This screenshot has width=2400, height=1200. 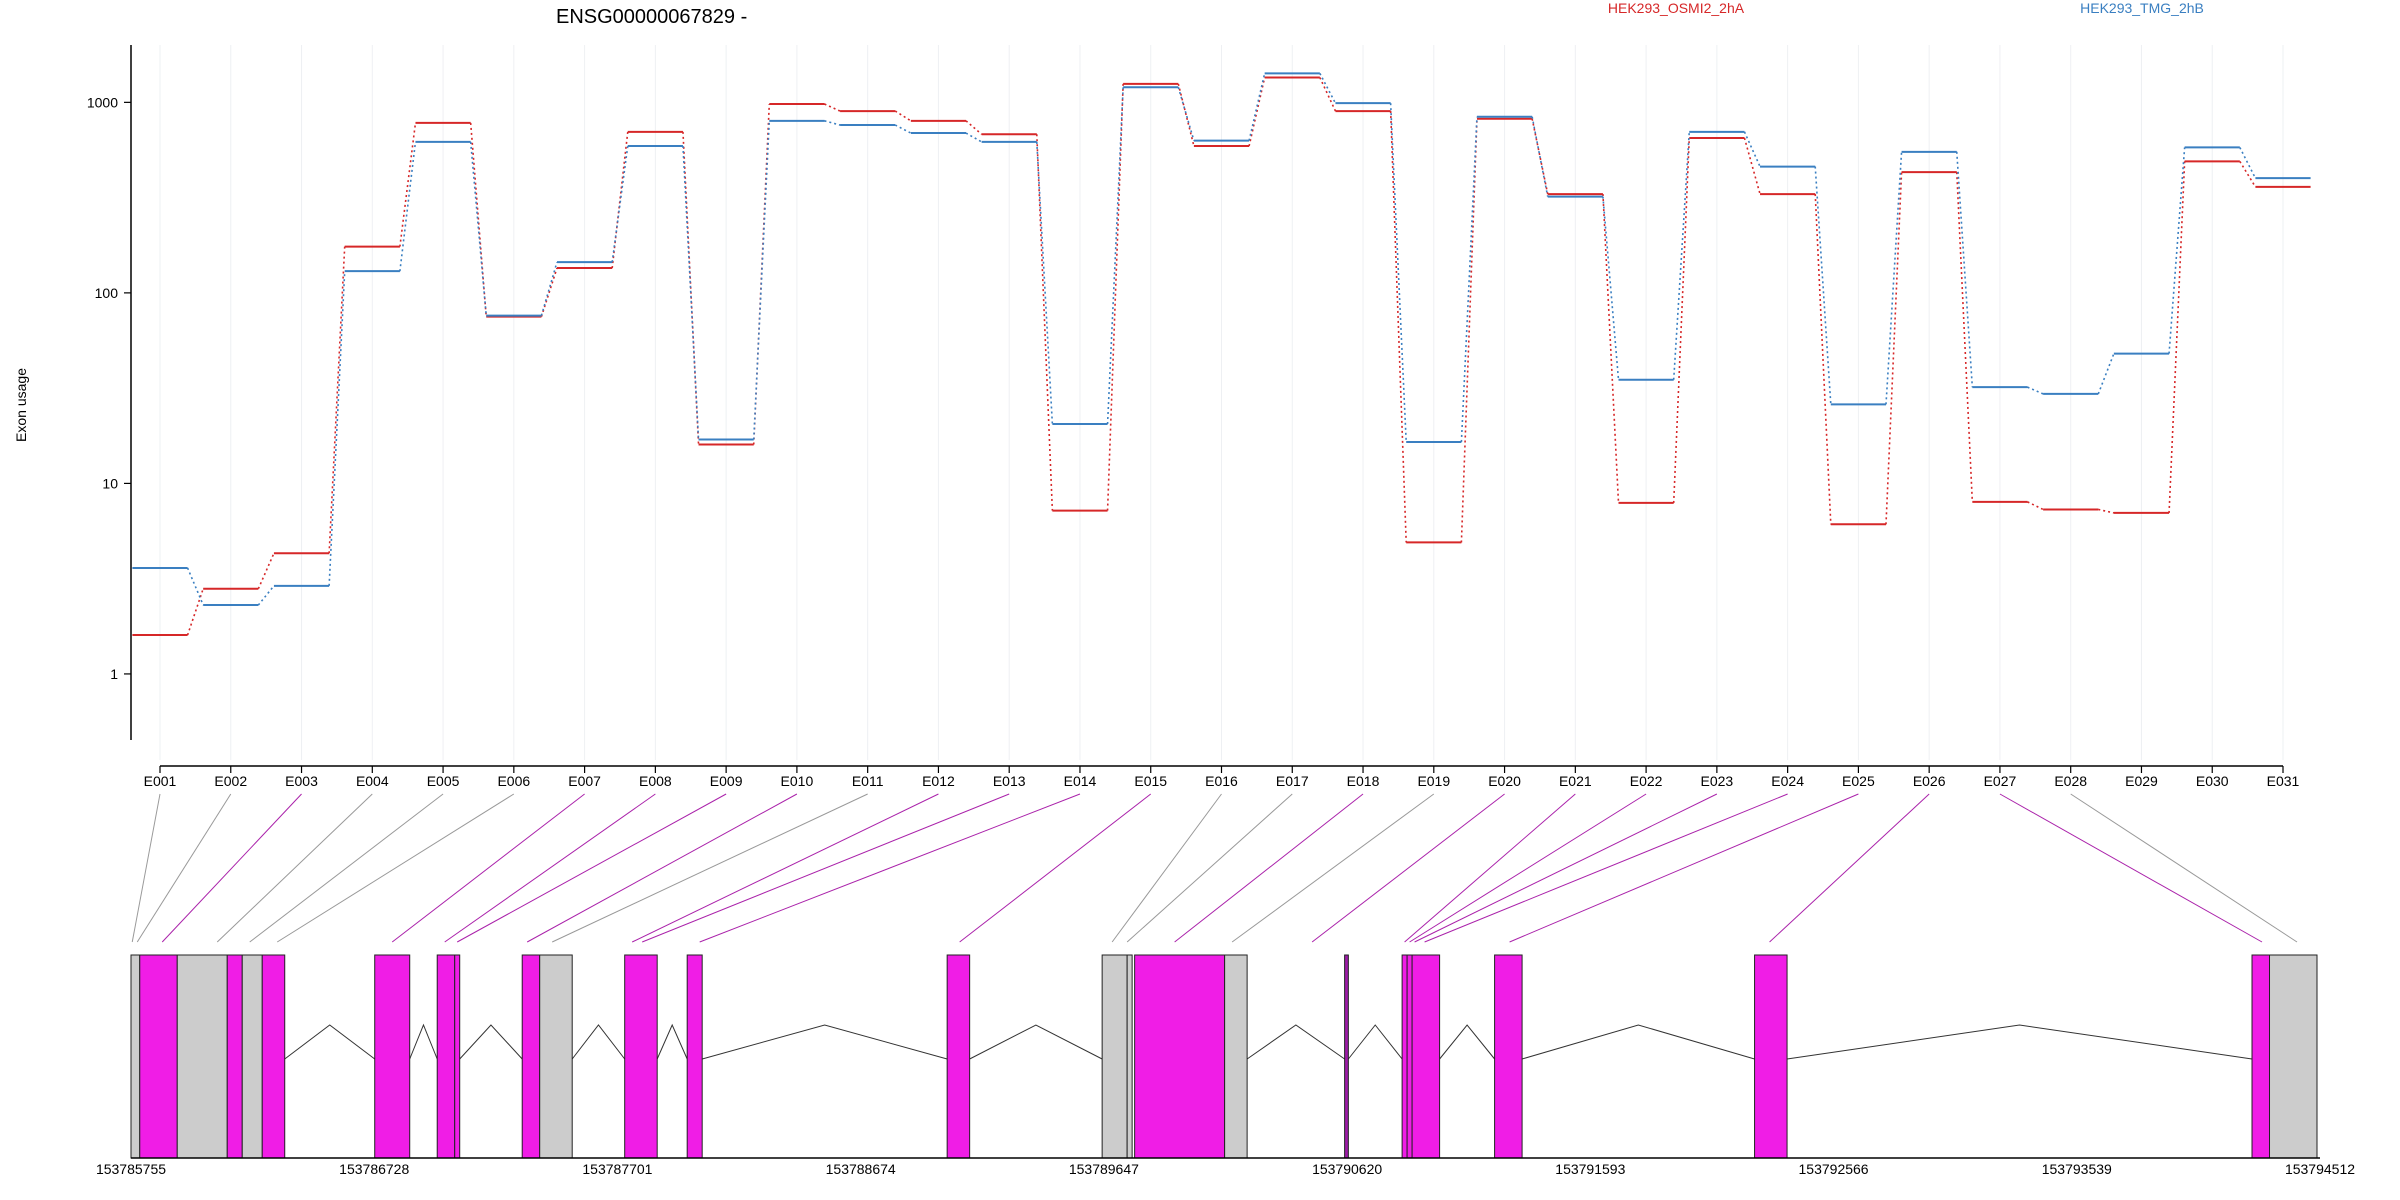 What do you see at coordinates (1929, 781) in the screenshot?
I see `x-tick-label: E026` at bounding box center [1929, 781].